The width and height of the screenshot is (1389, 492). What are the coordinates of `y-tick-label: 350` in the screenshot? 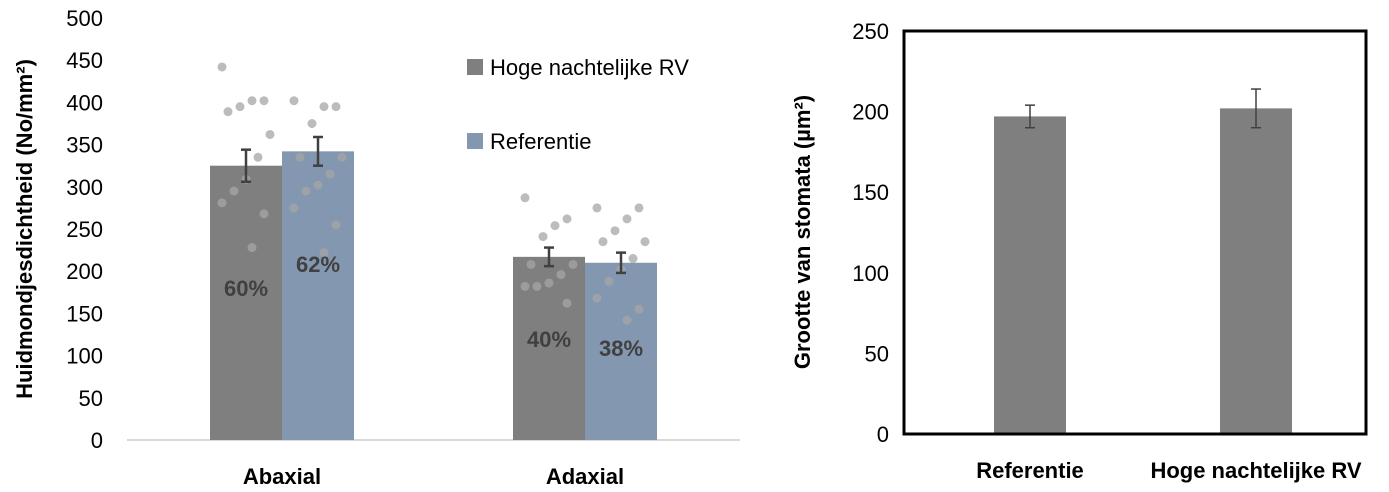 It's located at (84, 145).